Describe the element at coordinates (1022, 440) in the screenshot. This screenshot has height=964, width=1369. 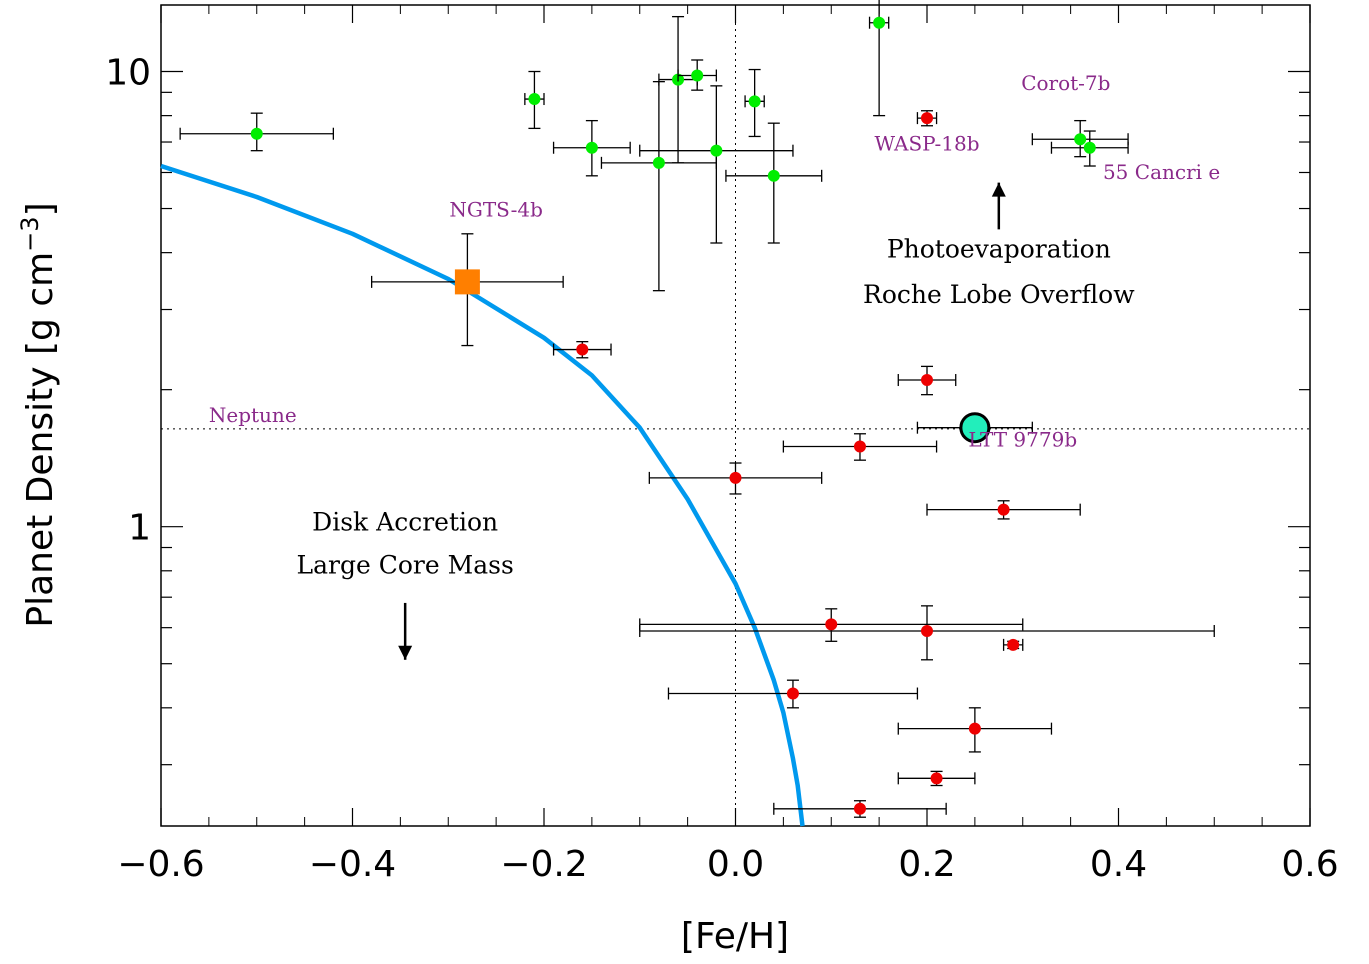
I see `annotation-label: LTT 9779b` at that location.